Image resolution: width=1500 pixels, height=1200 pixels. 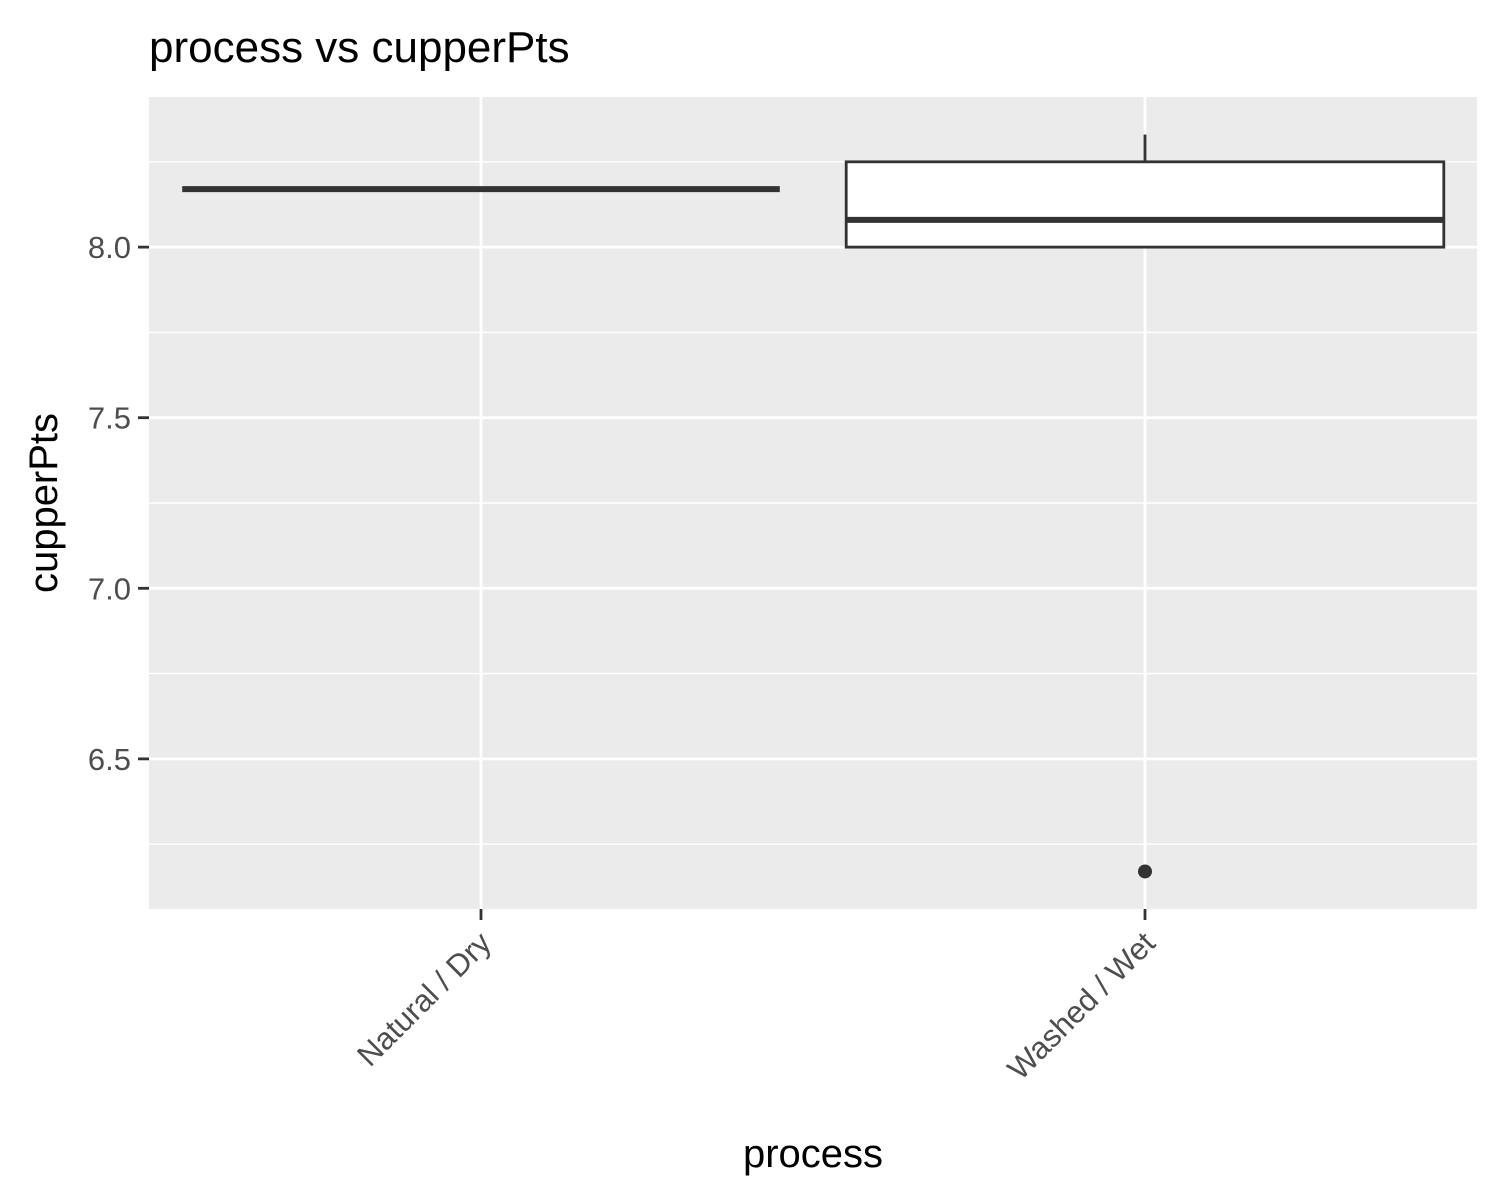 I want to click on x-tick-label: Natural / Dry, so click(x=424, y=999).